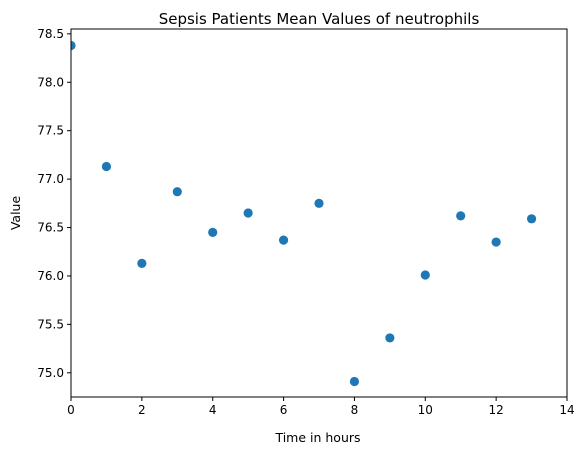 The width and height of the screenshot is (584, 455). I want to click on y-tick-label: 76.0, so click(50, 276).